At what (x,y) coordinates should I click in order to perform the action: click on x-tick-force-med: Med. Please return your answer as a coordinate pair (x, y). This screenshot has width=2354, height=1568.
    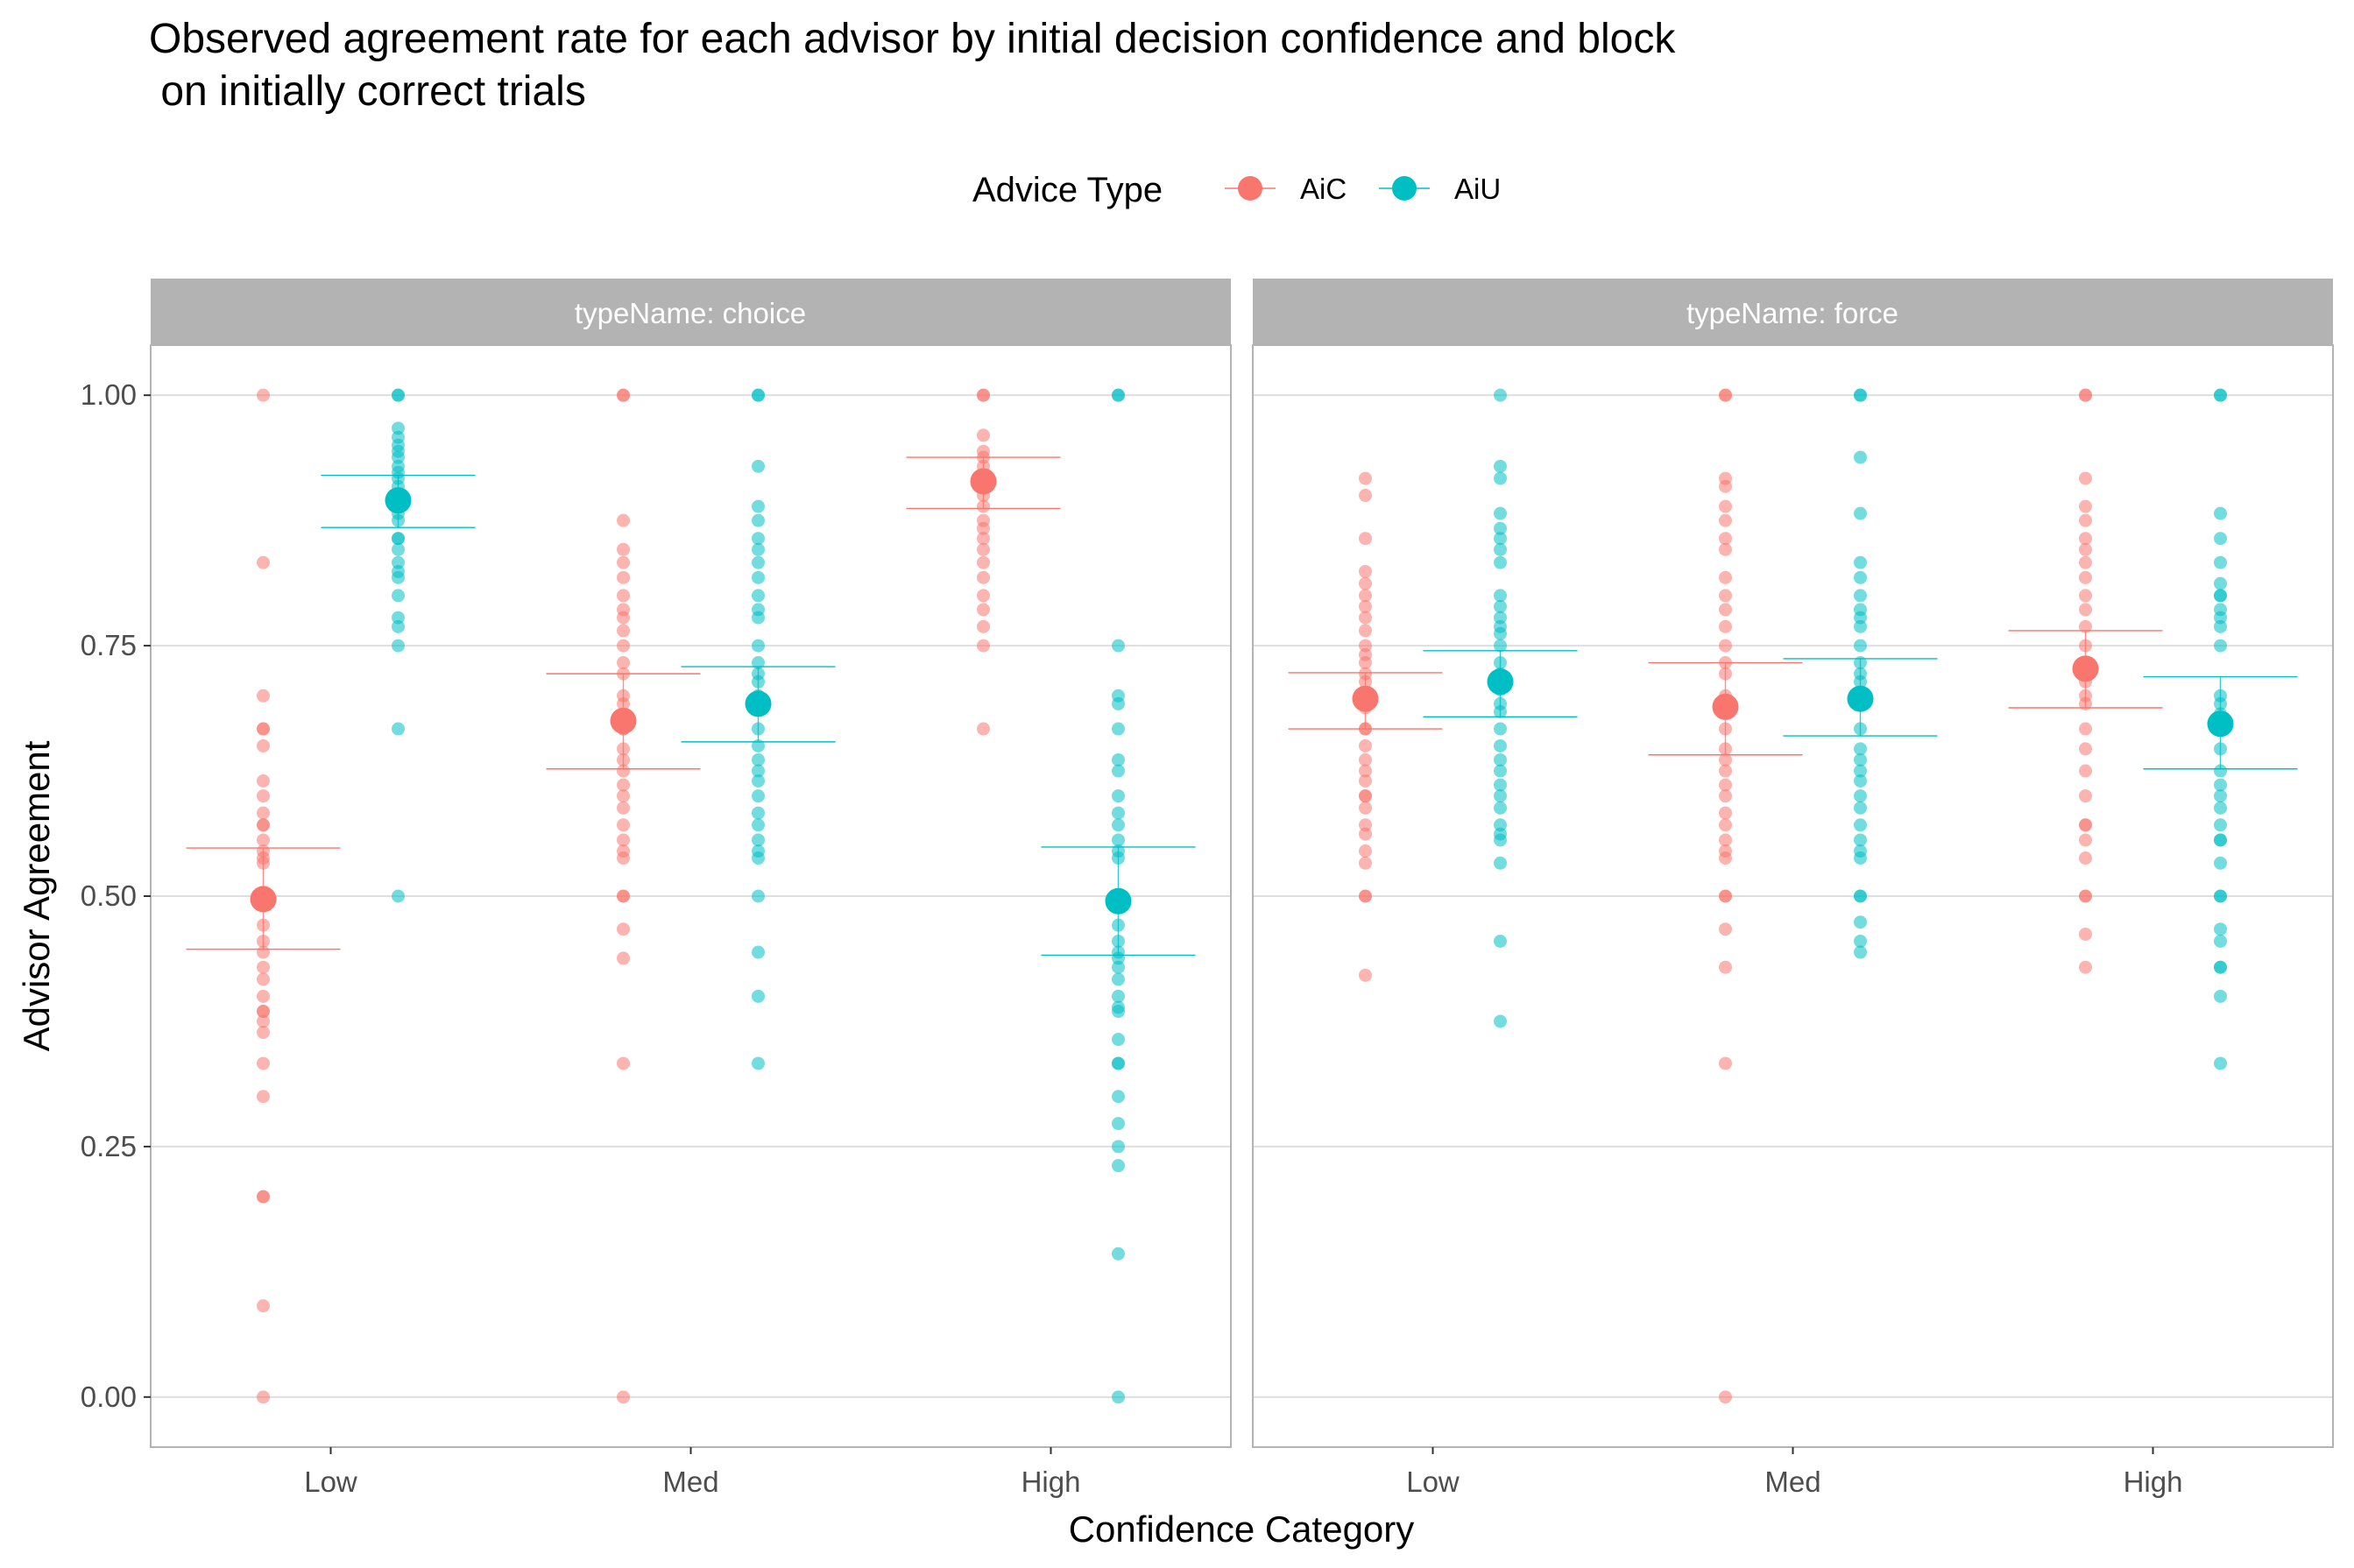
    Looking at the image, I should click on (1792, 1472).